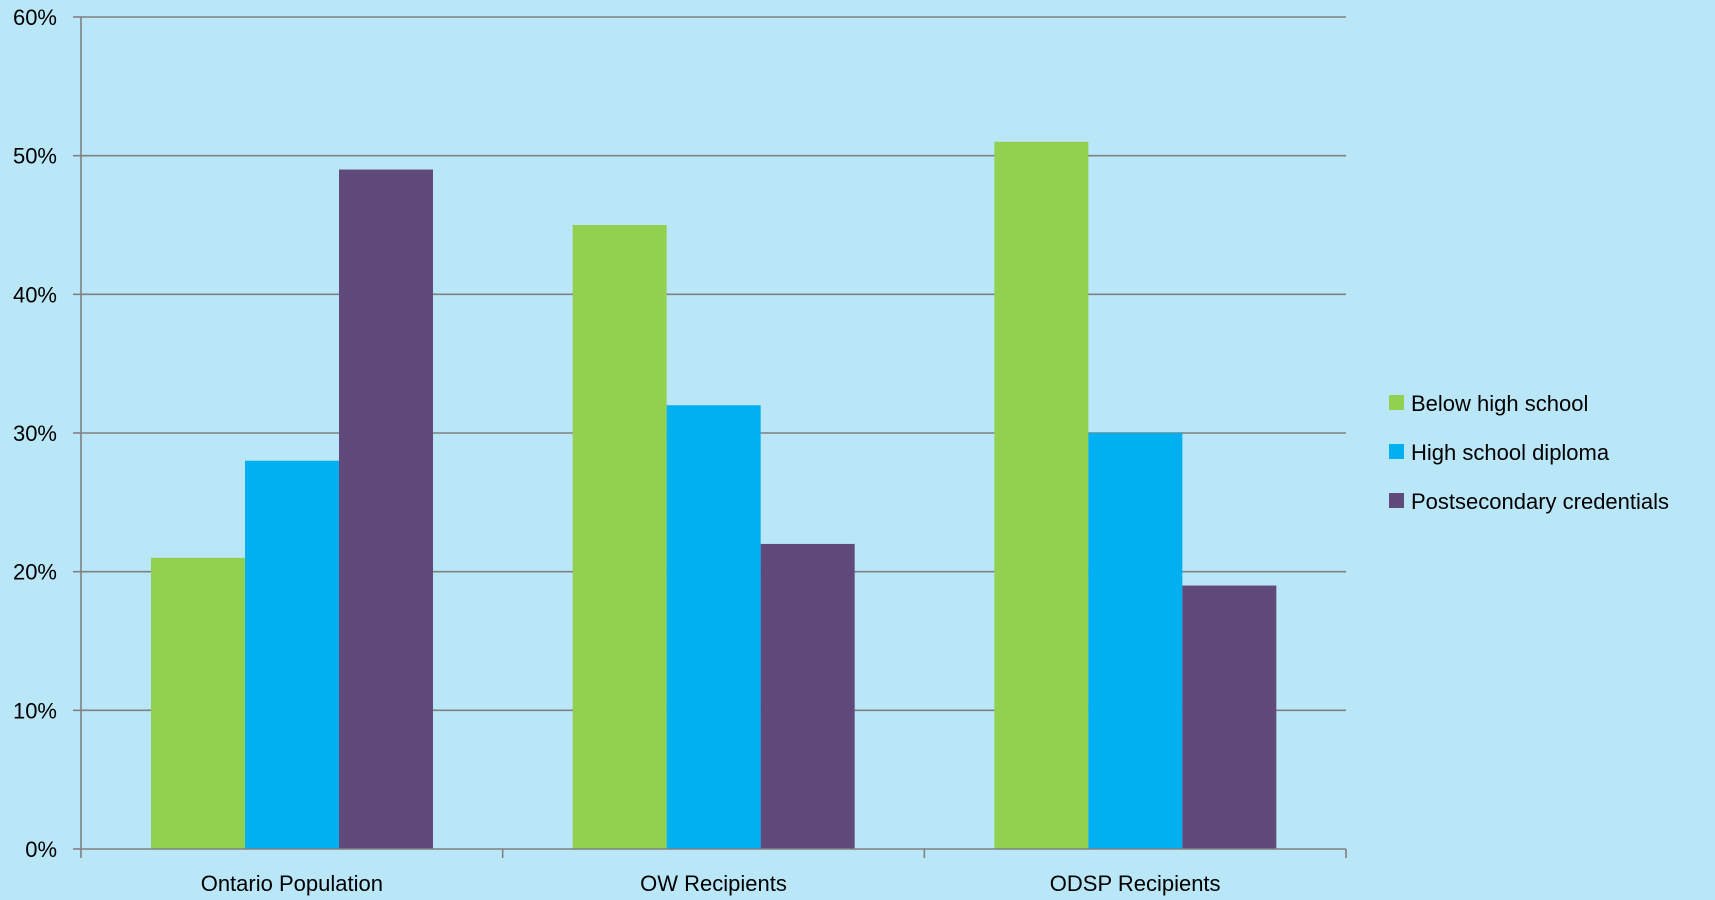 Image resolution: width=1715 pixels, height=900 pixels. I want to click on y-tick-label: 30%, so click(35, 433).